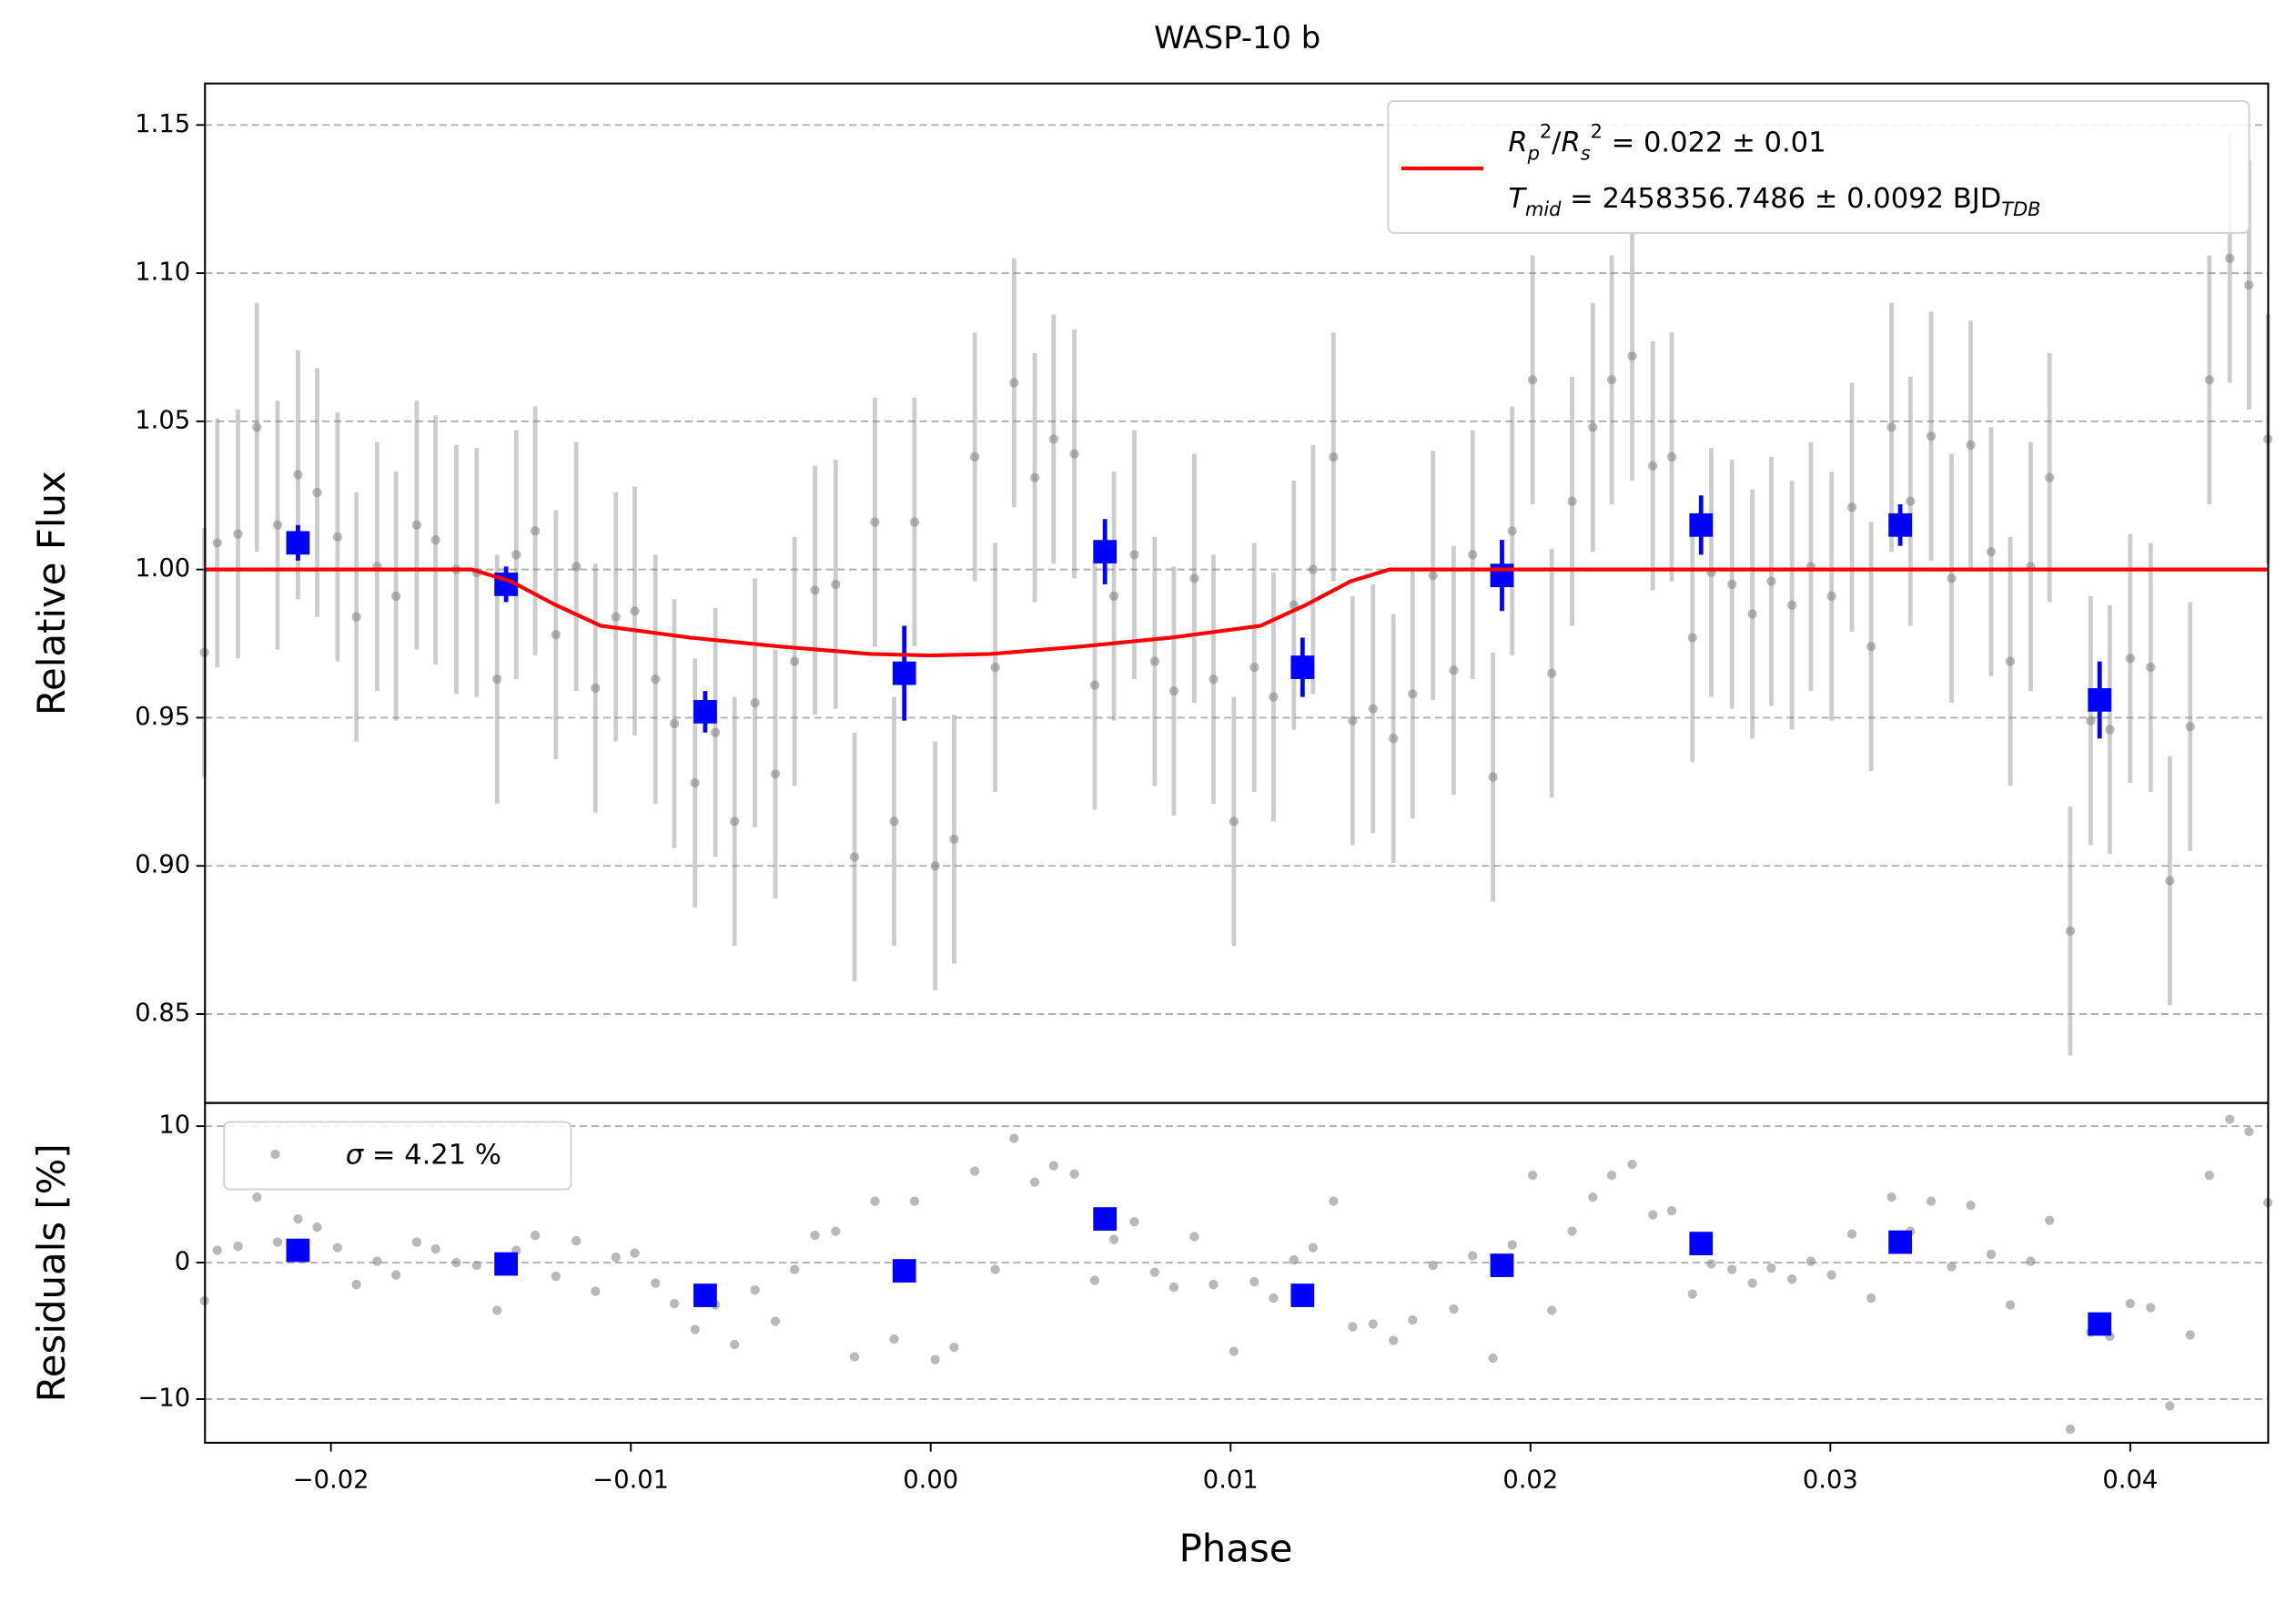  I want to click on y-tick-label: 10, so click(174, 1125).